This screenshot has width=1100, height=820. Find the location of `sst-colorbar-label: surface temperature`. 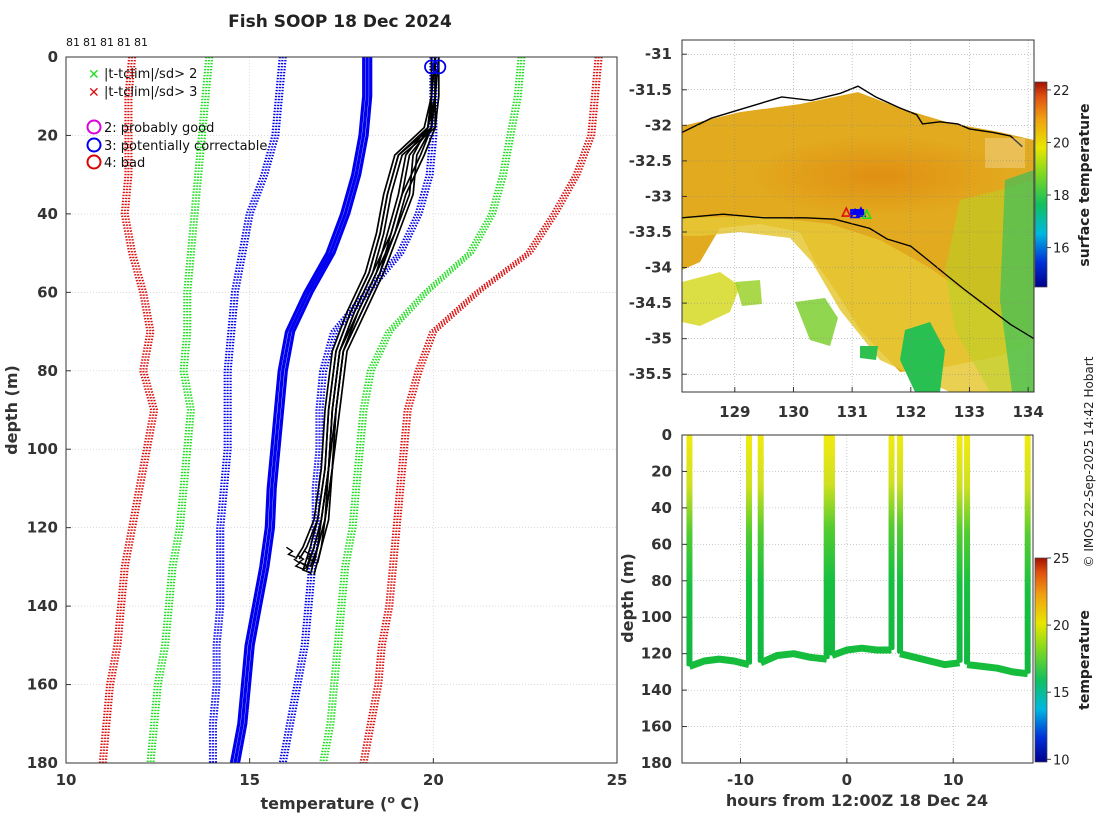

sst-colorbar-label: surface temperature is located at coordinates (1085, 184).